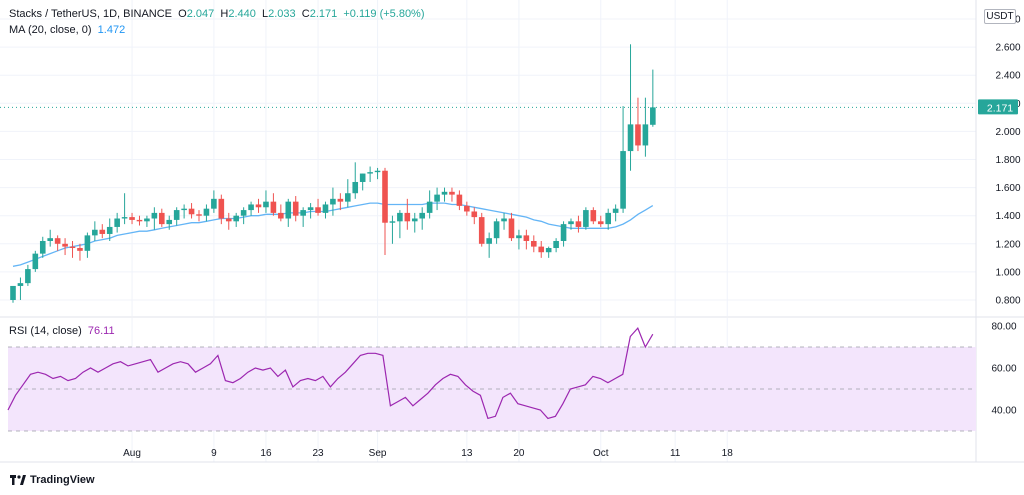 This screenshot has height=495, width=1024. I want to click on currency-button: USDT, so click(1000, 16).